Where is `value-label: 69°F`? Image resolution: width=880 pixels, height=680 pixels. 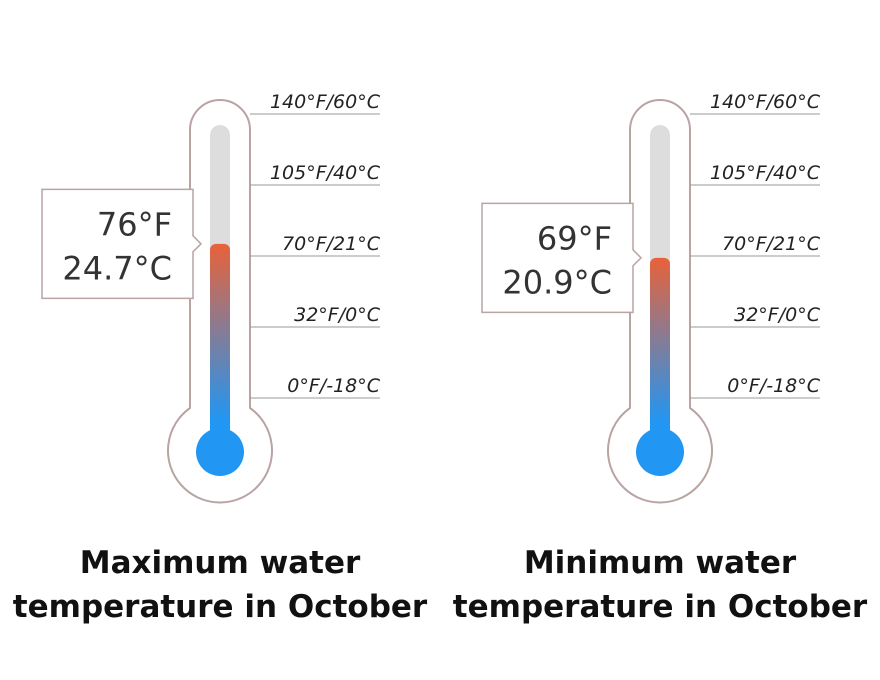 value-label: 69°F is located at coordinates (574, 238).